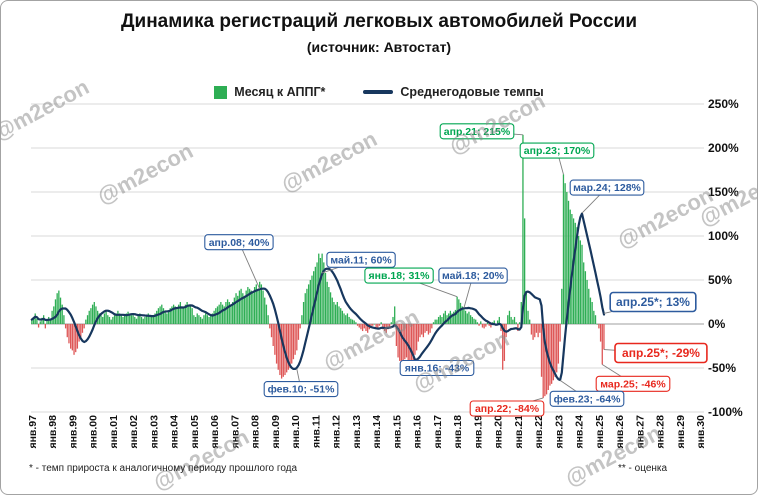  I want to click on annotation-label: янв.16; -43%, so click(437, 369).